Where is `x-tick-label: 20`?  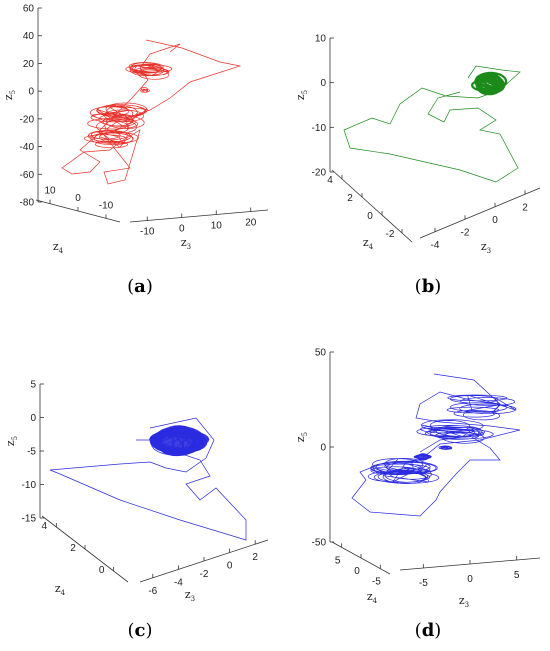
x-tick-label: 20 is located at coordinates (251, 223).